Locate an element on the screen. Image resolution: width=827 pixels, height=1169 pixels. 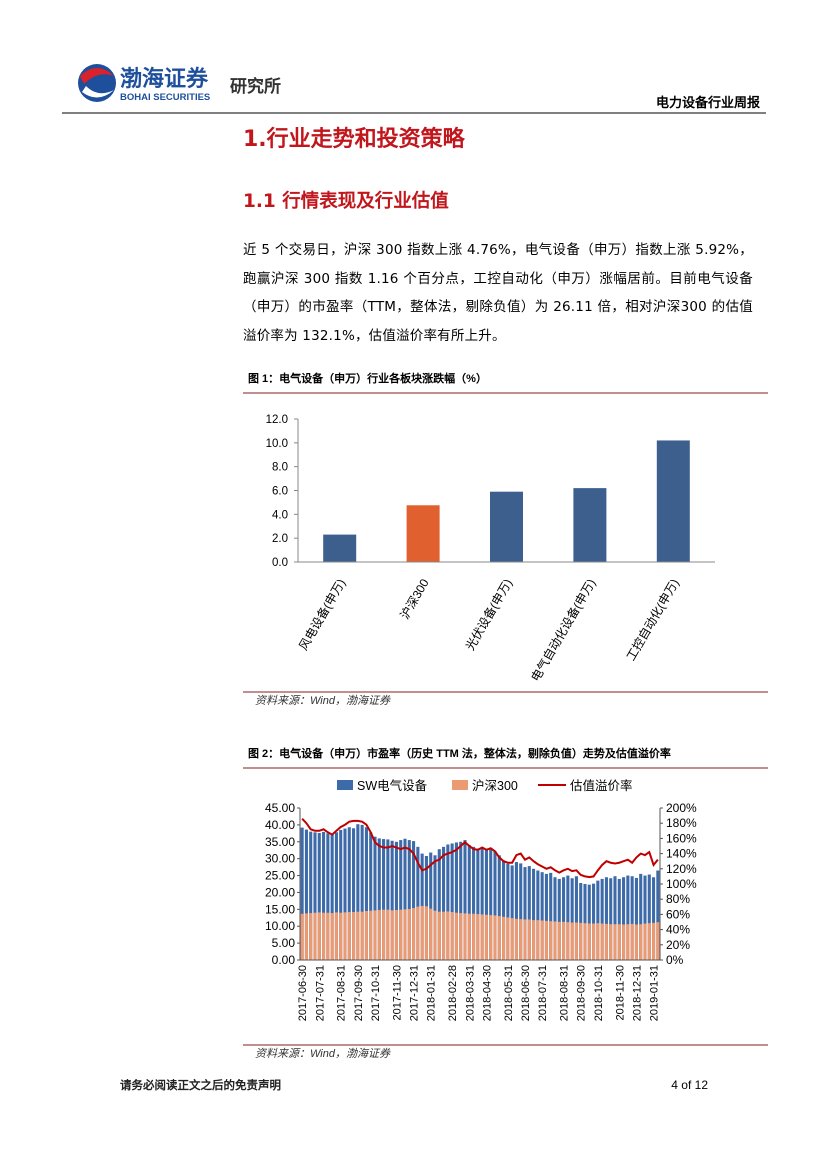
y-tick-label: 40.00 is located at coordinates (280, 825).